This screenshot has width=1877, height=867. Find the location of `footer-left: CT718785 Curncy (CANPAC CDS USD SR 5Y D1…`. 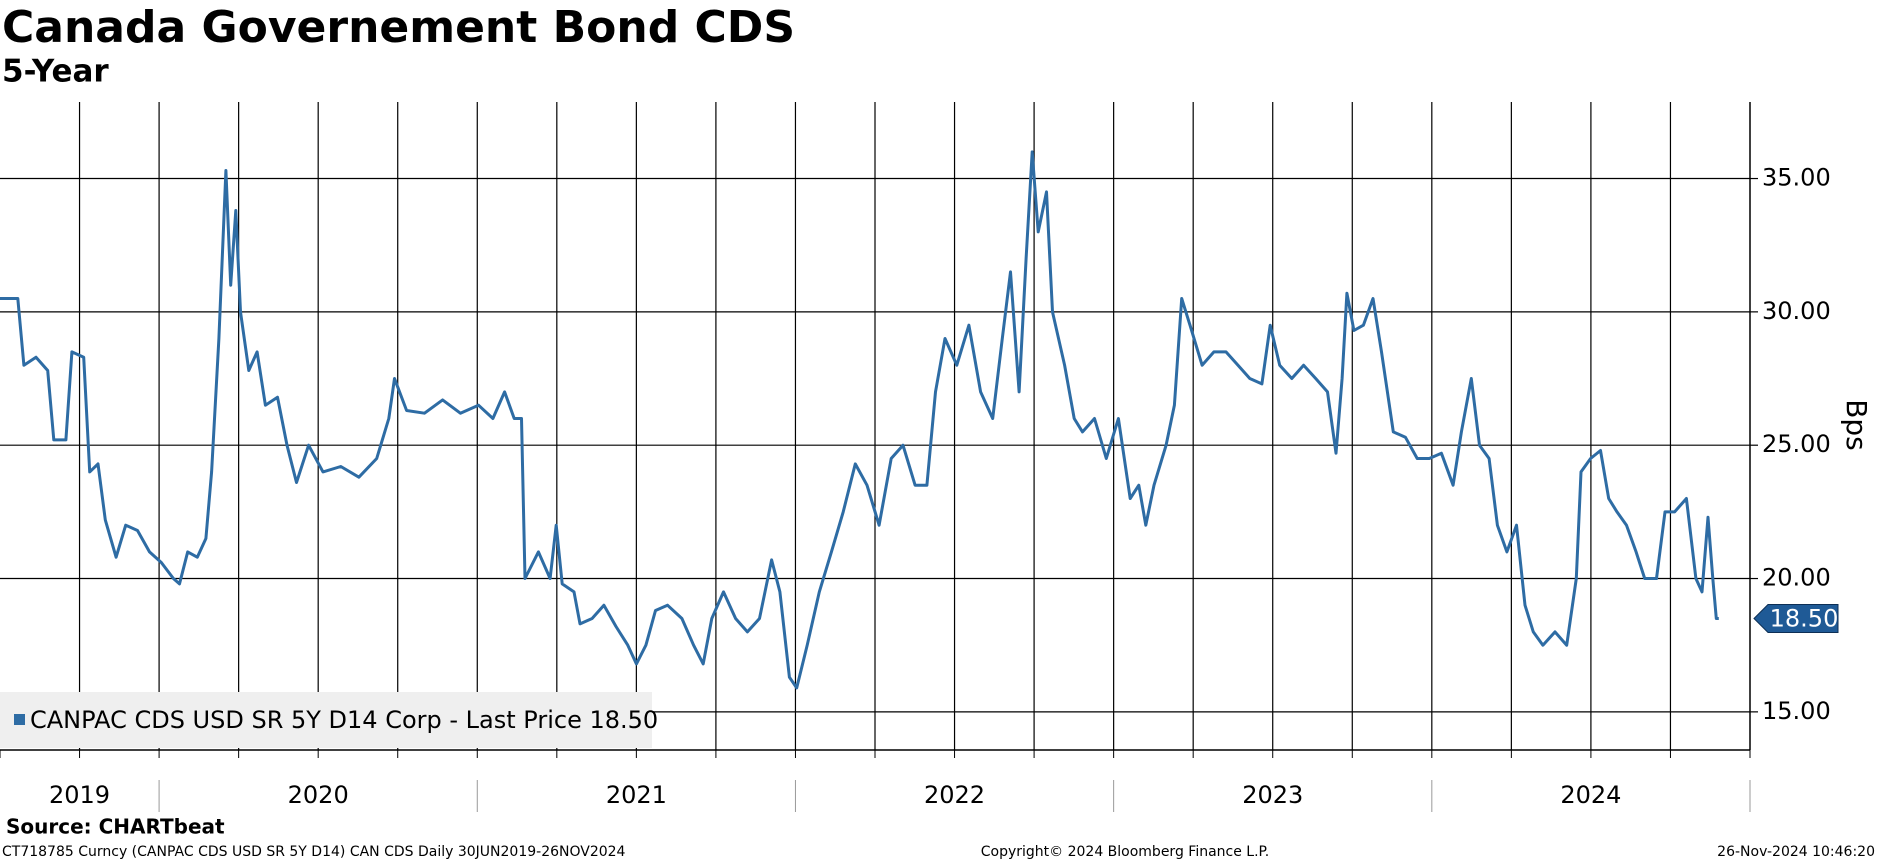

footer-left: CT718785 Curncy (CANPAC CDS USD SR 5Y D1… is located at coordinates (314, 852).